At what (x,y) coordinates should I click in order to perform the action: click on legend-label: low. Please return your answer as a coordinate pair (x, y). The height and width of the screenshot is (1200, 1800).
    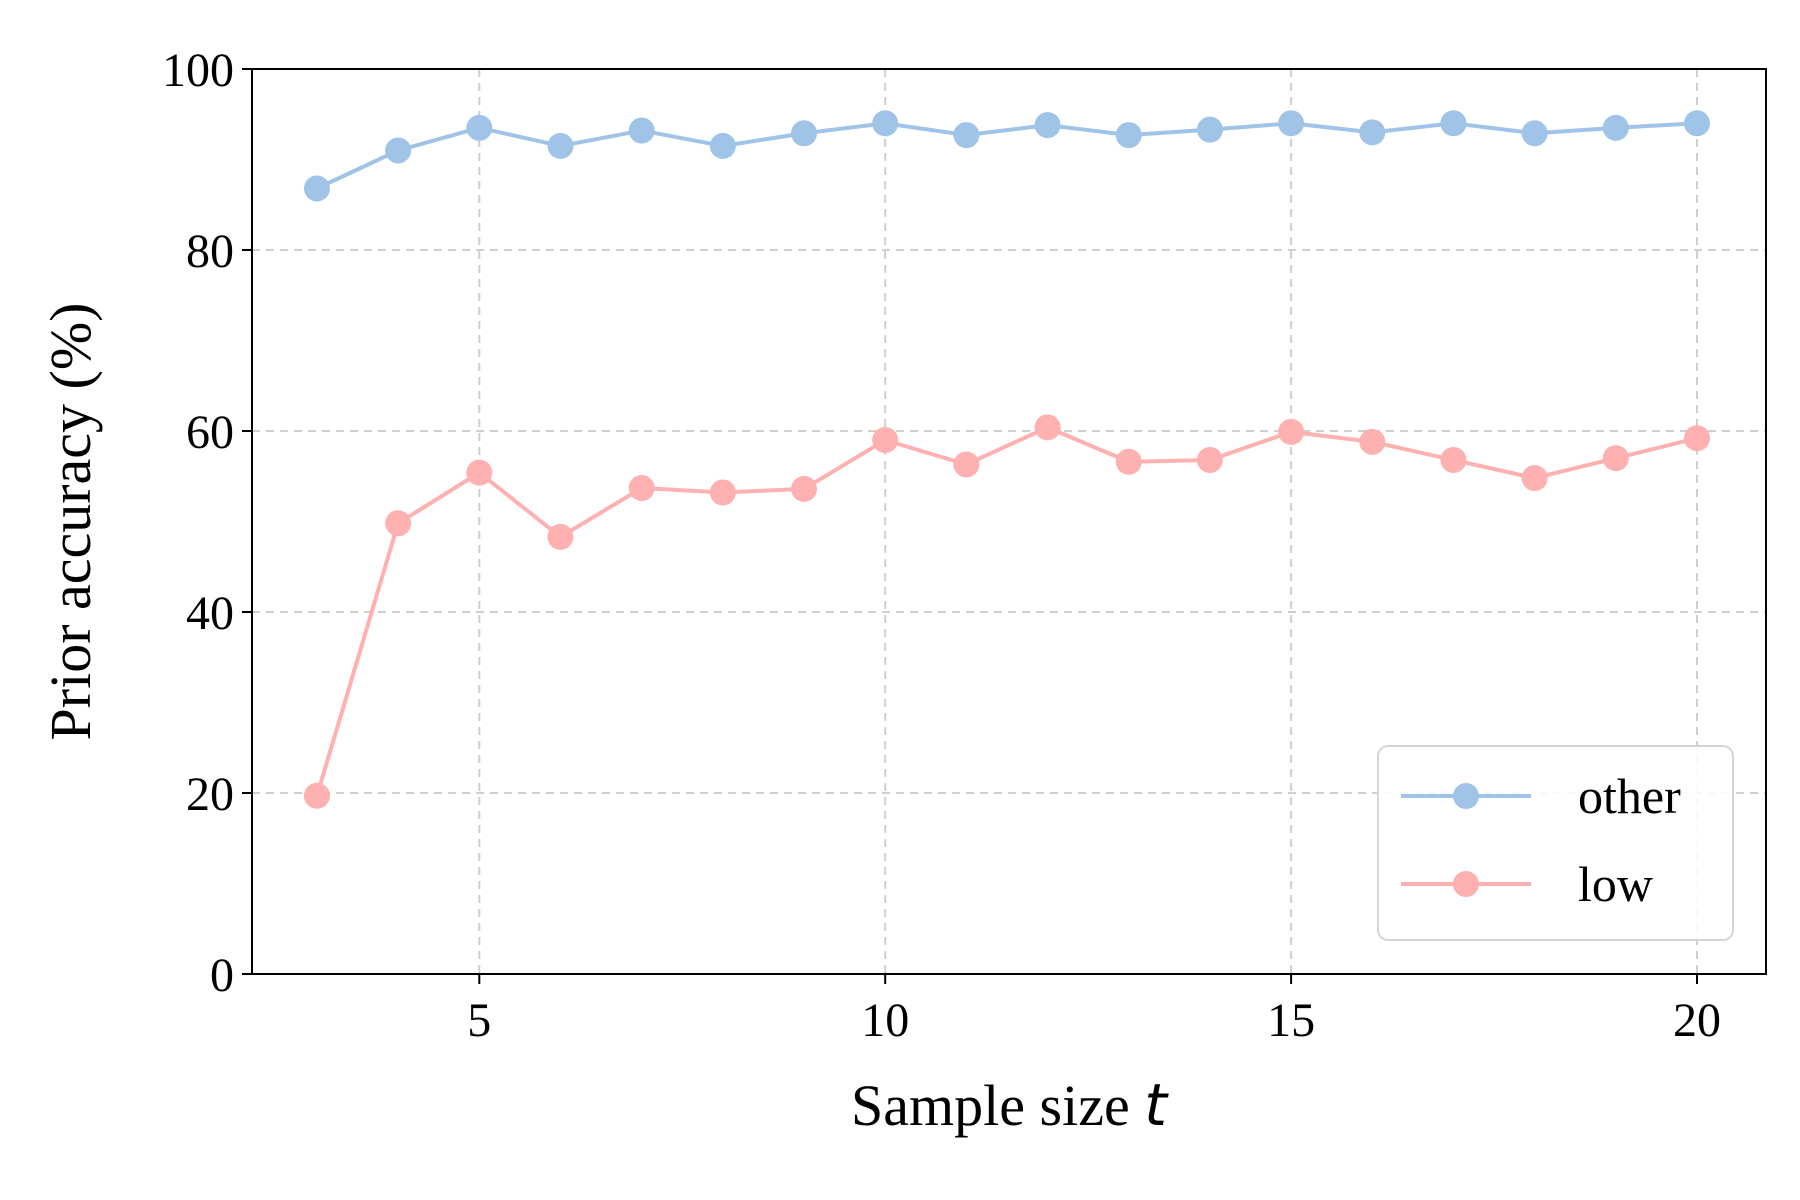
    Looking at the image, I should click on (1615, 884).